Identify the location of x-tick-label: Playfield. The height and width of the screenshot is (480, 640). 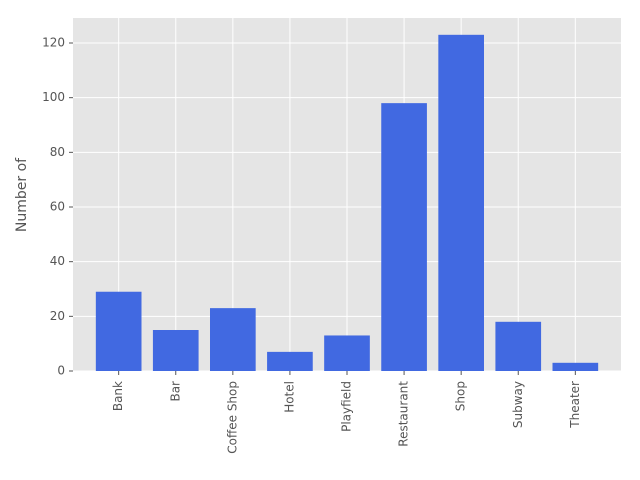
(347, 406).